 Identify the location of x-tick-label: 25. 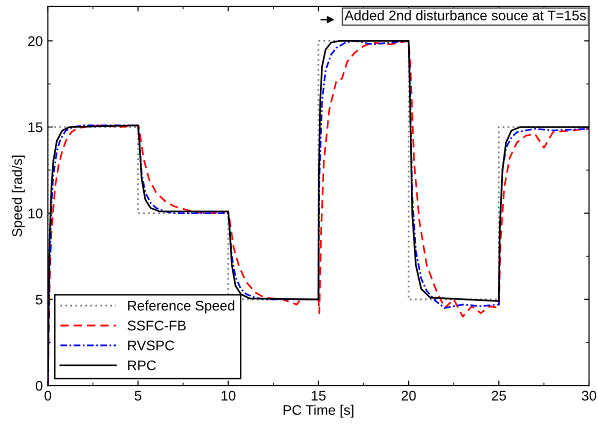
(499, 395).